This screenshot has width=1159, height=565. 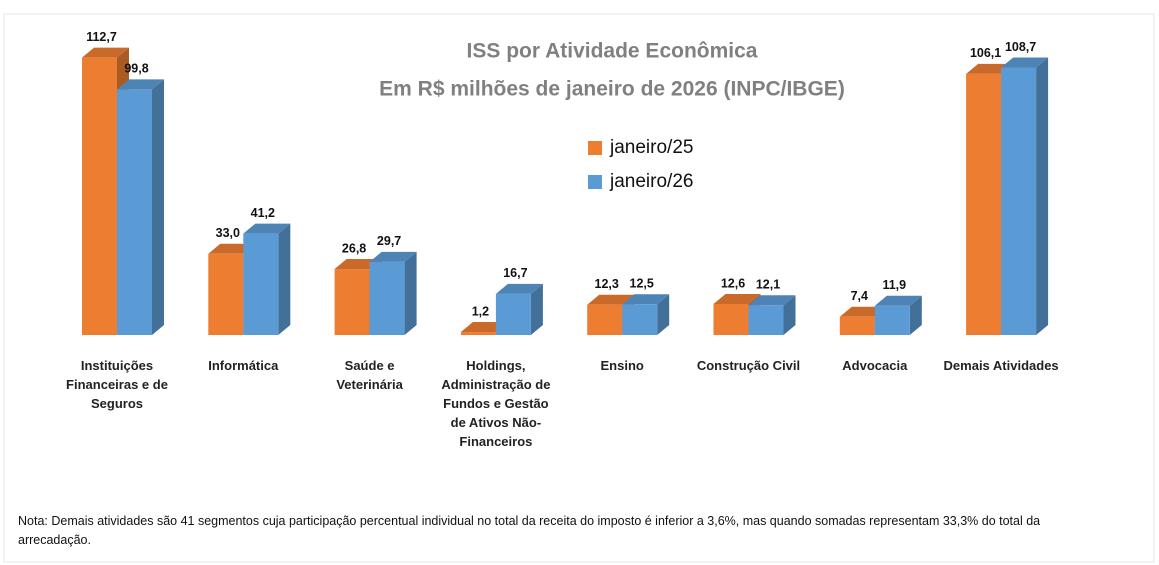 I want to click on value-label: 29,7, so click(x=389, y=241).